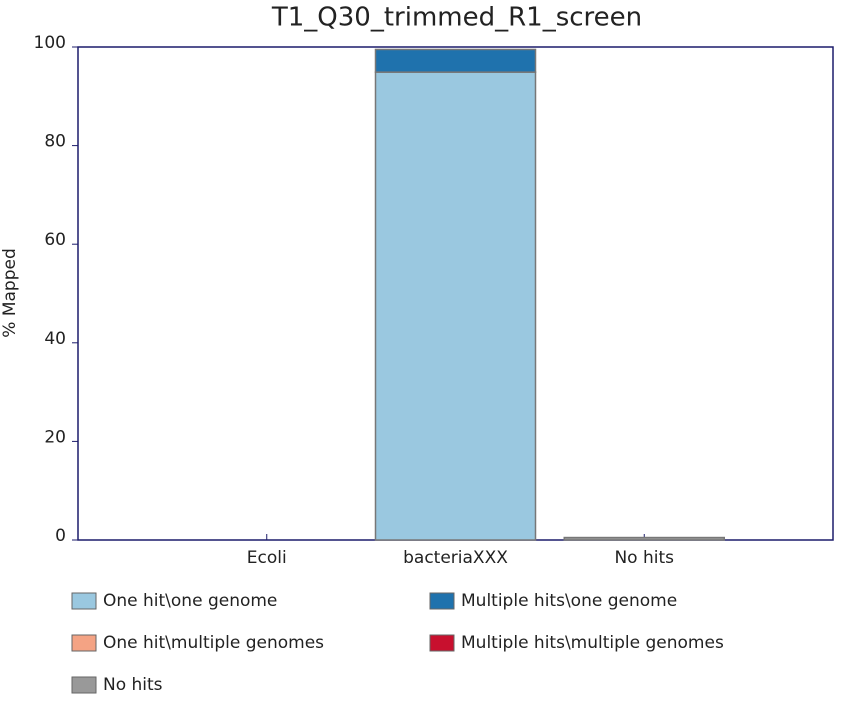  Describe the element at coordinates (190, 601) in the screenshot. I see `legend-label: One hit\one genome` at that location.